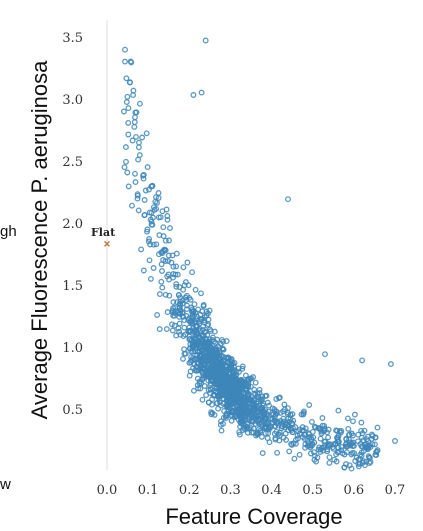  Describe the element at coordinates (72, 348) in the screenshot. I see `y-tick-label: 1.0` at that location.